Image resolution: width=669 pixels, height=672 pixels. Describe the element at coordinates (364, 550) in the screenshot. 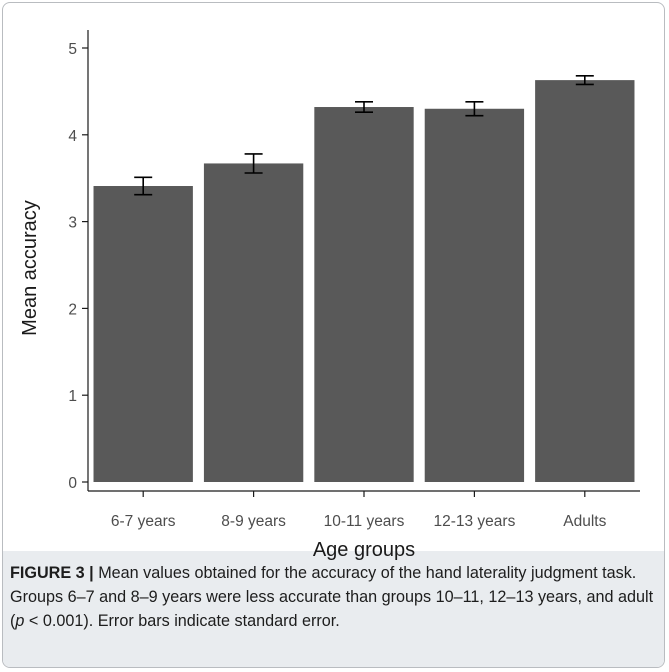

I see `x-axis-title: Age groups` at that location.